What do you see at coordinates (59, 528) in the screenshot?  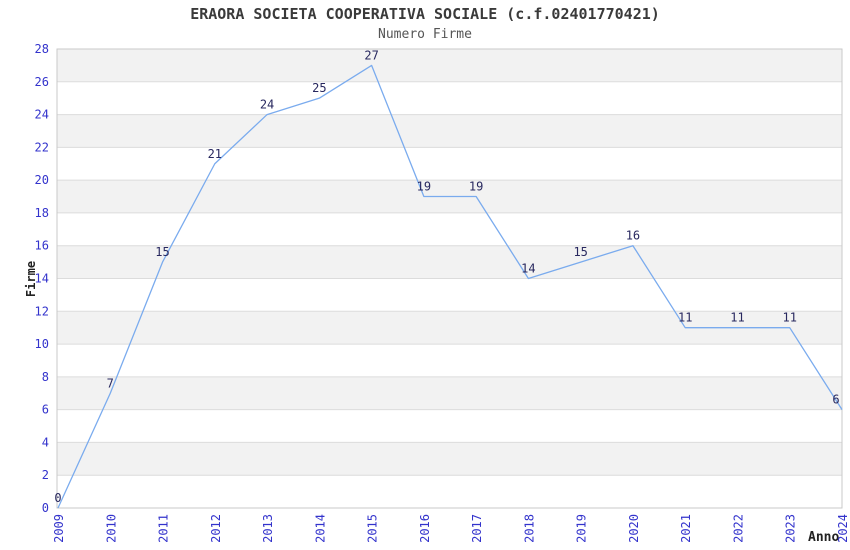 I see `x-tick-label: 2009` at bounding box center [59, 528].